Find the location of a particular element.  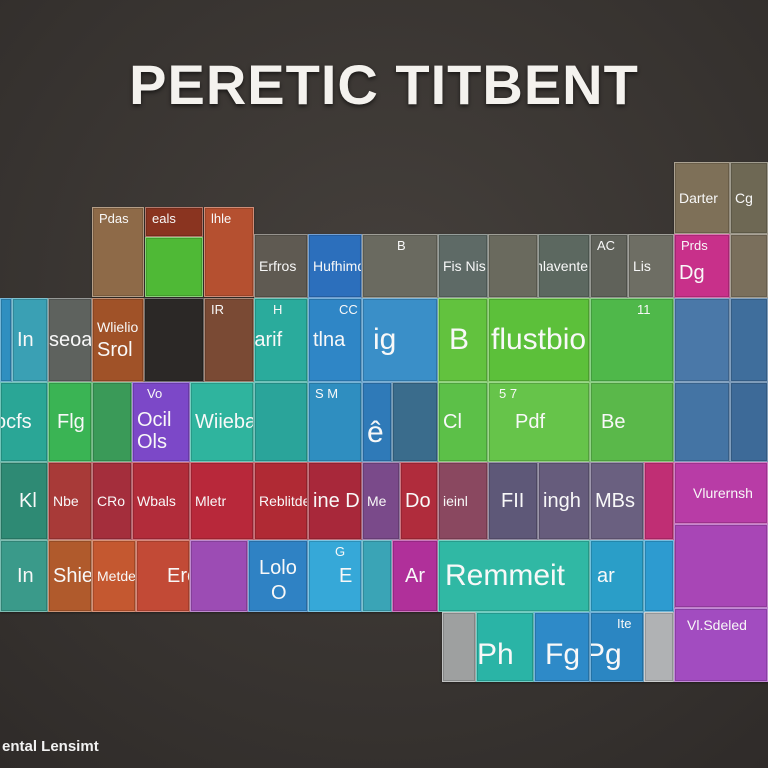

element-symbol: ine D is located at coordinates (336, 501).